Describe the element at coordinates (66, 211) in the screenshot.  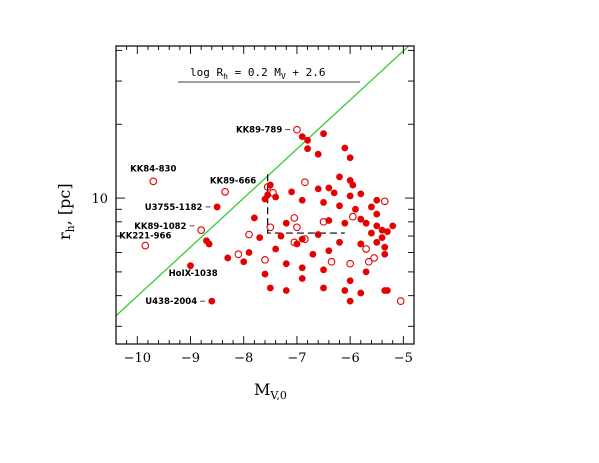
I see `y-axis-label: rh, [pc]` at that location.